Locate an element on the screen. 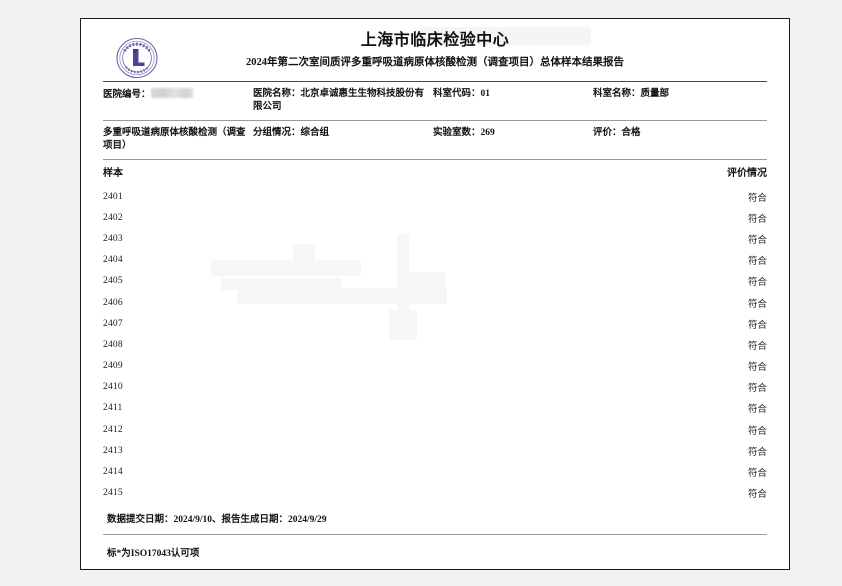 The width and height of the screenshot is (842, 586). evaluation-label: 评价： is located at coordinates (607, 133).